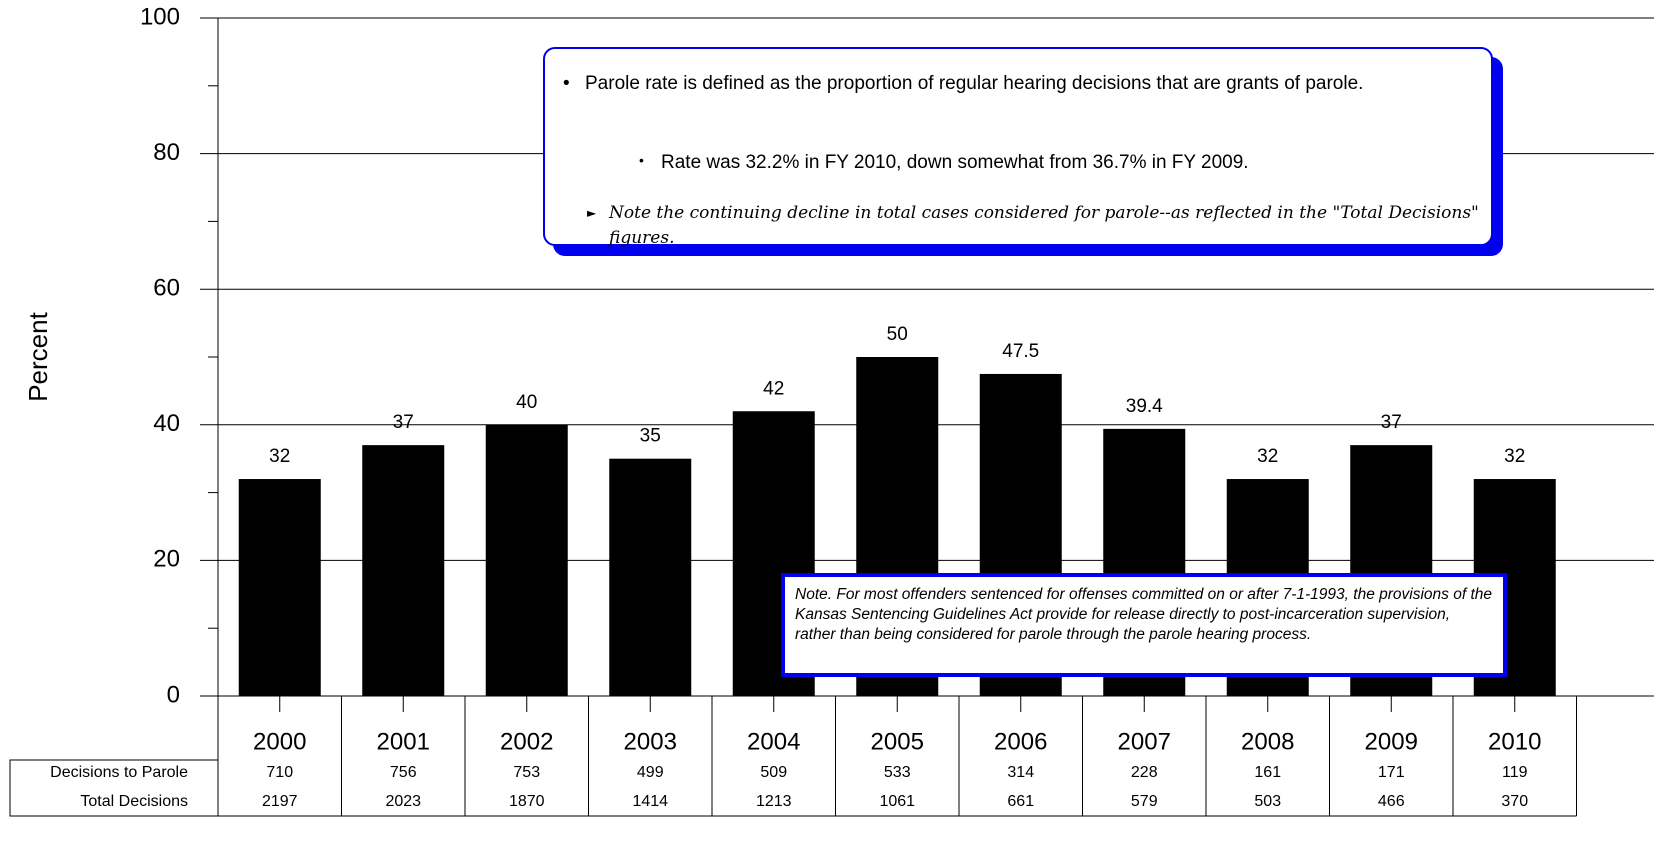 The height and width of the screenshot is (861, 1654). I want to click on x-tick-label: 2004, so click(773, 741).